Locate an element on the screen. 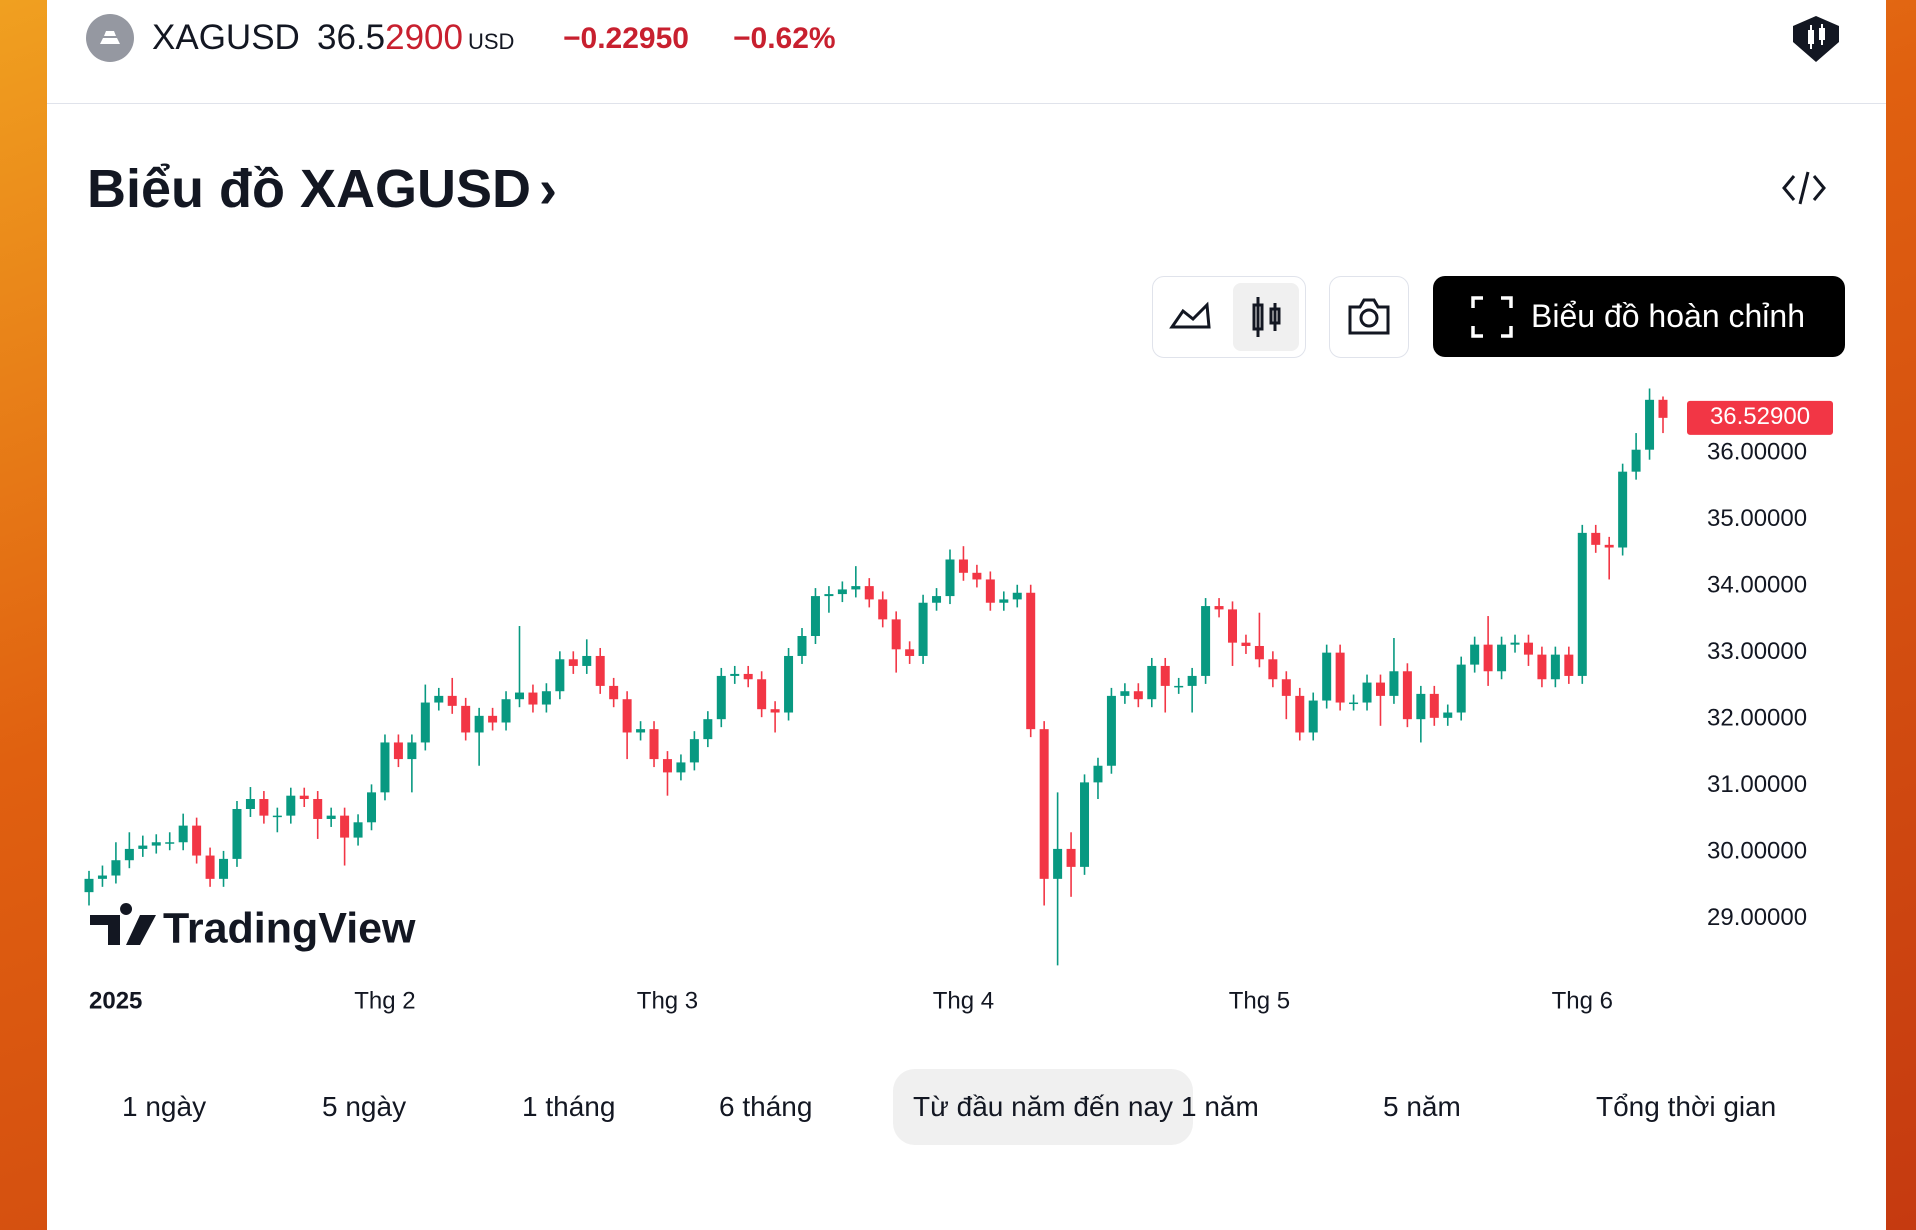  range-tab: 1 ngày is located at coordinates (164, 1107).